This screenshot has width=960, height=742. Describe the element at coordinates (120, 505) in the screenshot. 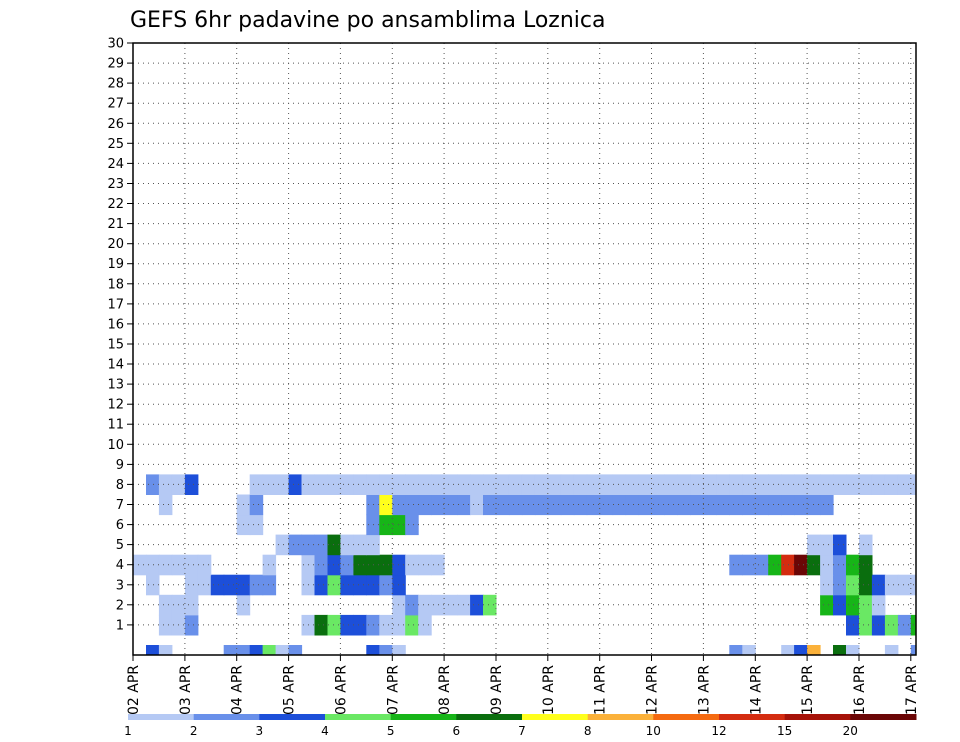

I see `y-tick-label: 7` at that location.